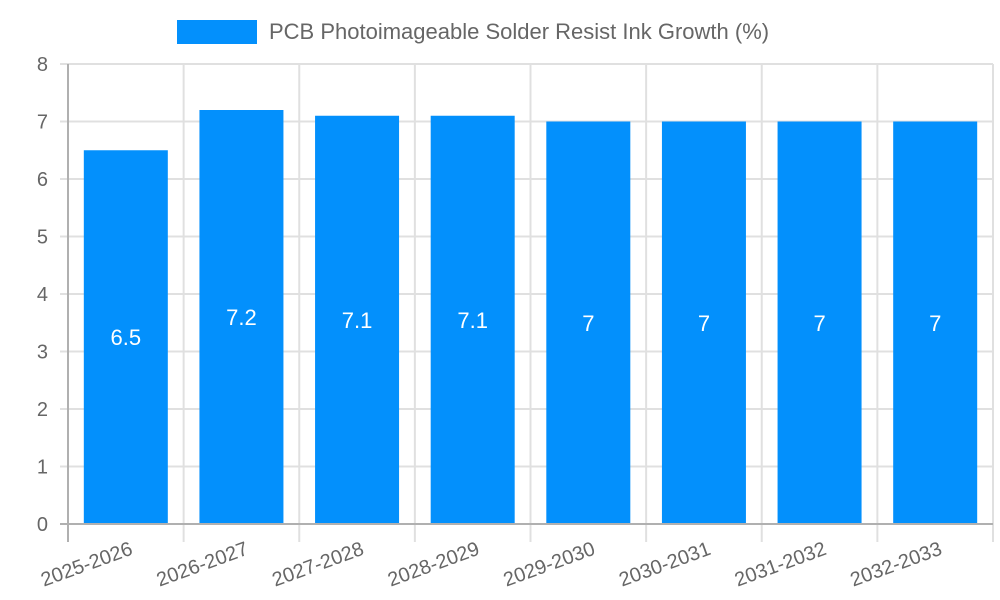 Image resolution: width=1000 pixels, height=600 pixels. What do you see at coordinates (895, 564) in the screenshot?
I see `x-tick-label: 2032-2033` at bounding box center [895, 564].